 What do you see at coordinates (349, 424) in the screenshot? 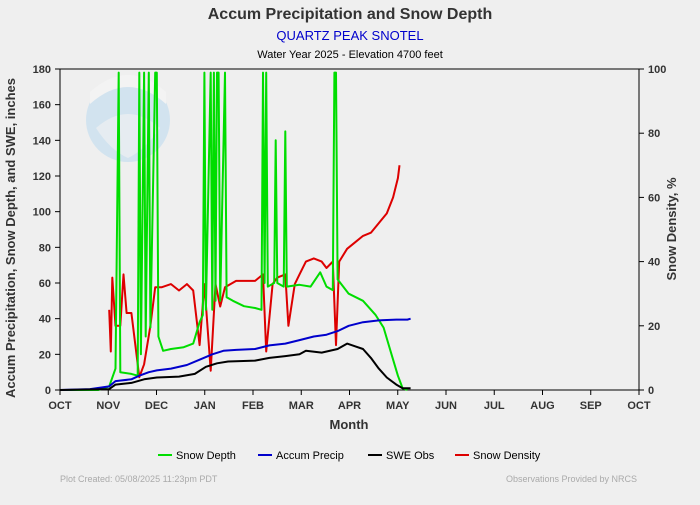
I see `x-axis-label: Month` at bounding box center [349, 424].